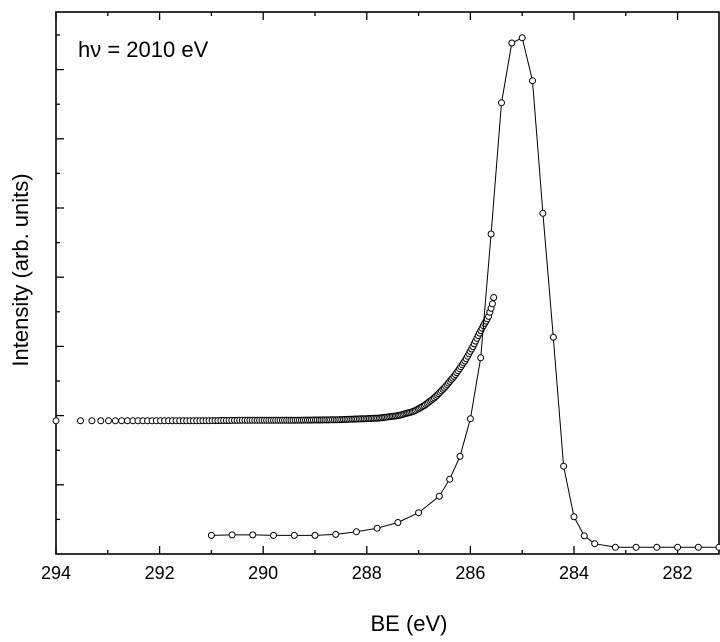  I want to click on x-axis-title: BE (eV), so click(408, 623).